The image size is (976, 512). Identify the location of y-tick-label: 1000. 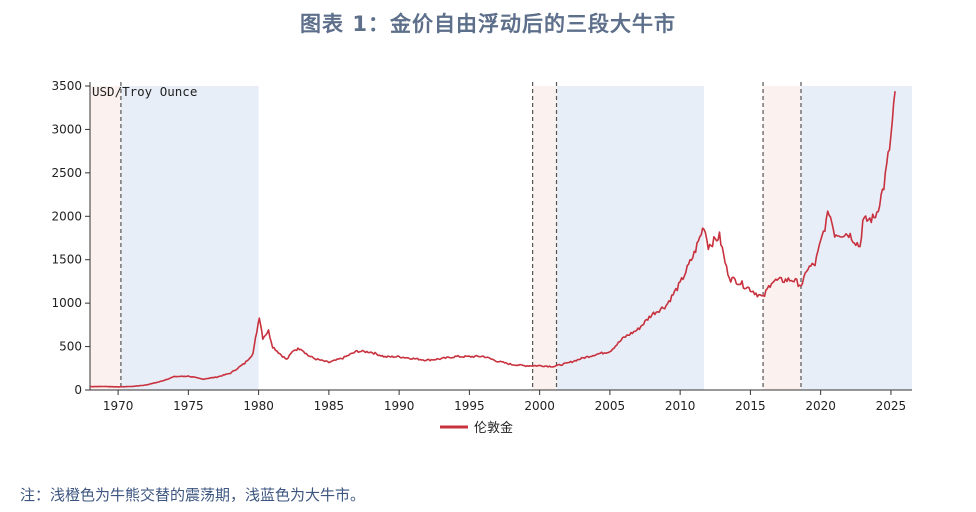
(66, 303).